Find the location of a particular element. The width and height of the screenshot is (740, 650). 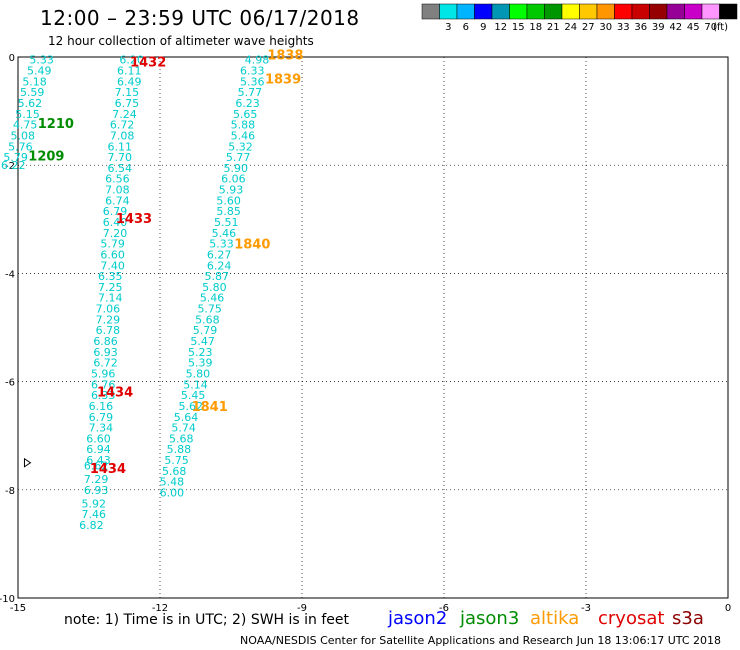

wave-height-value: 7.15 is located at coordinates (127, 92).